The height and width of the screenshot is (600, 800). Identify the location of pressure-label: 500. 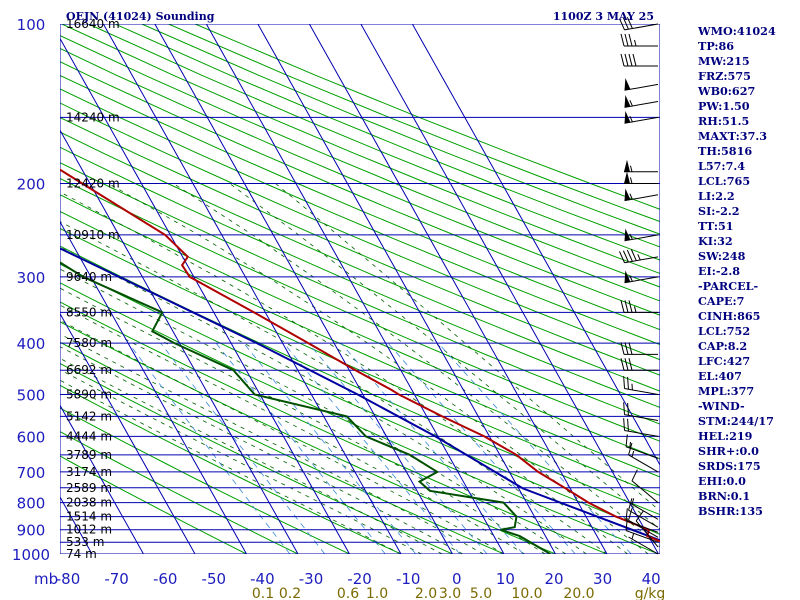
(31, 395).